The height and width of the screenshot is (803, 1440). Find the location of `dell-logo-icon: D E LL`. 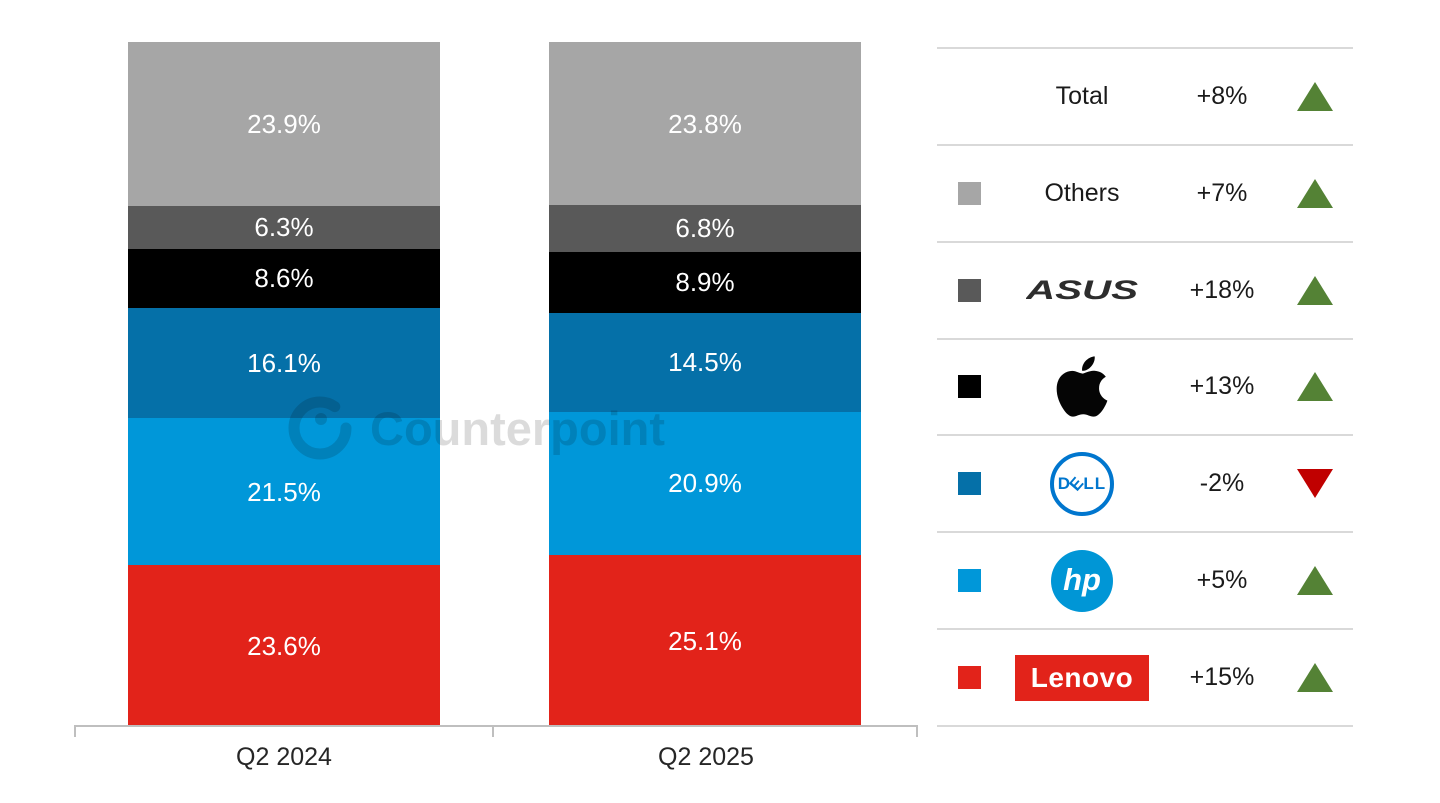

dell-logo-icon: D E LL is located at coordinates (1082, 483).